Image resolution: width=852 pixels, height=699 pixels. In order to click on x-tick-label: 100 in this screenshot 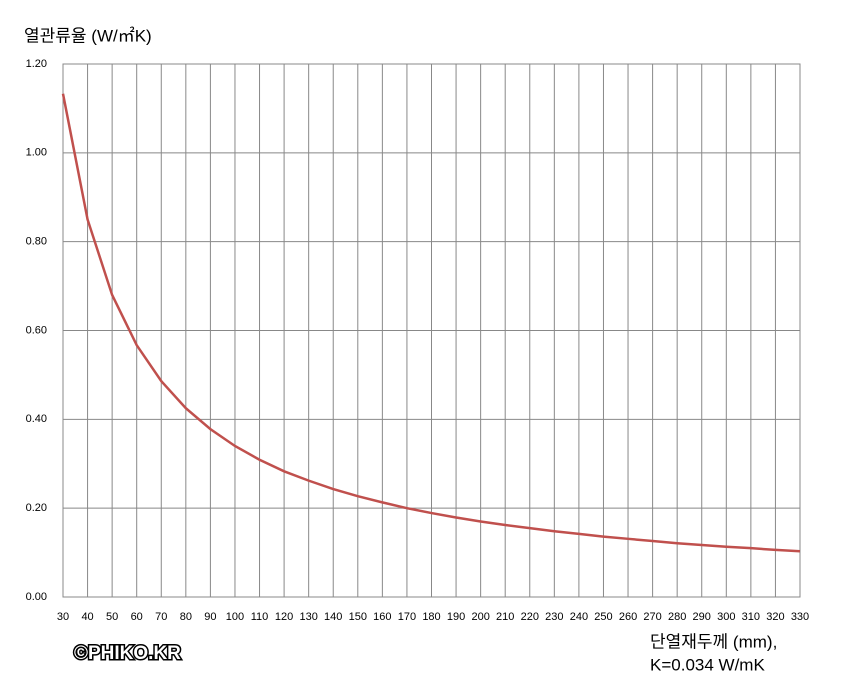, I will do `click(235, 617)`.